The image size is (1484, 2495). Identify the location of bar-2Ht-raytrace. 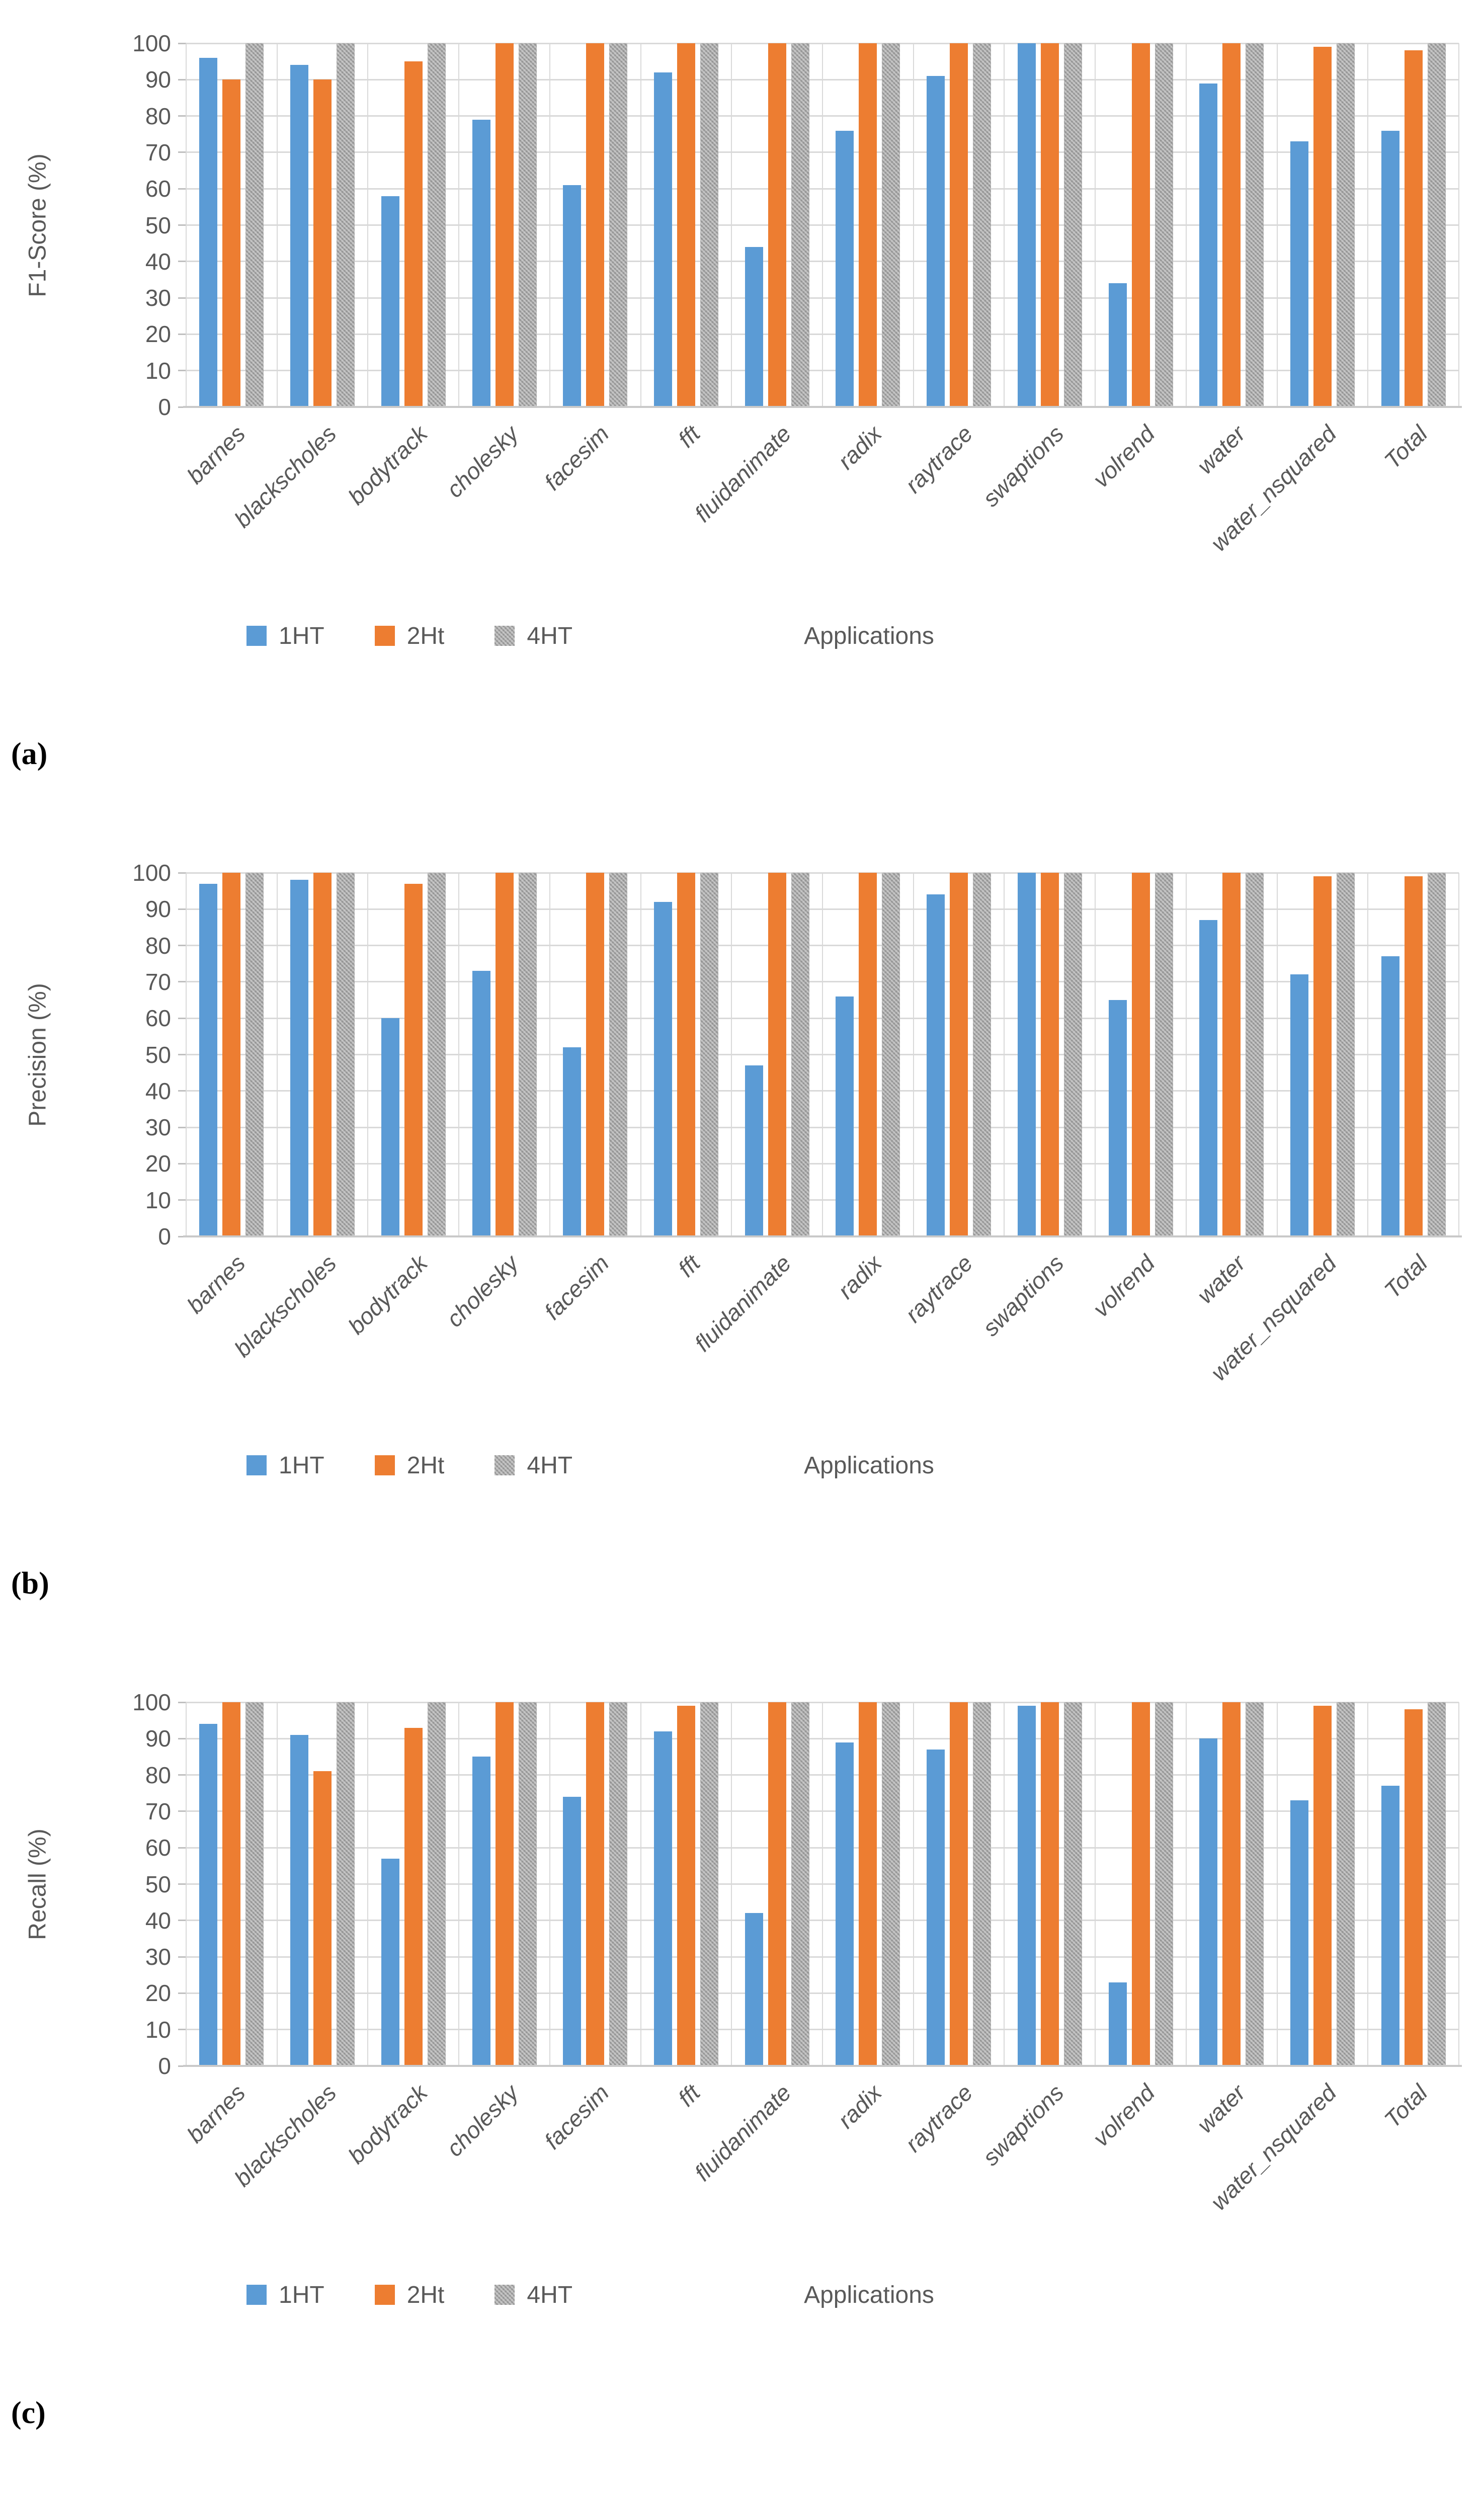
(959, 225).